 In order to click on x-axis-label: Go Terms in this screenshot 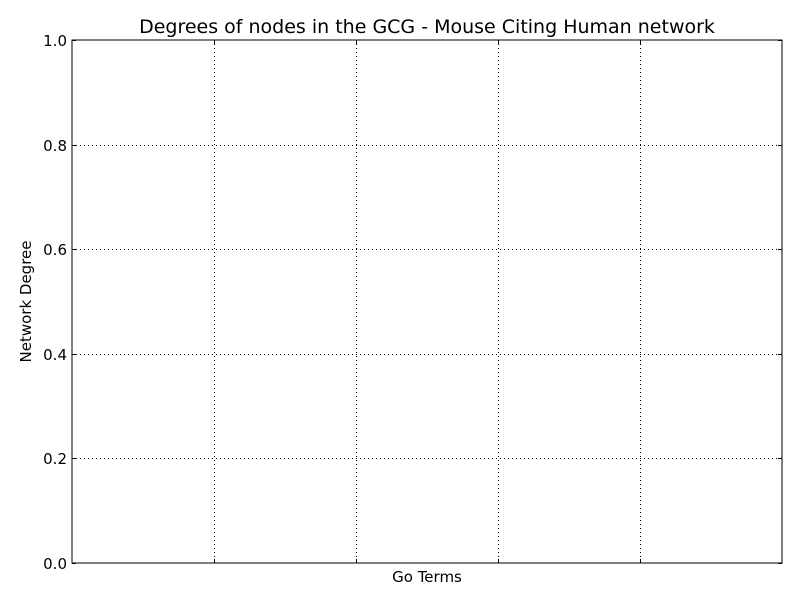, I will do `click(427, 577)`.